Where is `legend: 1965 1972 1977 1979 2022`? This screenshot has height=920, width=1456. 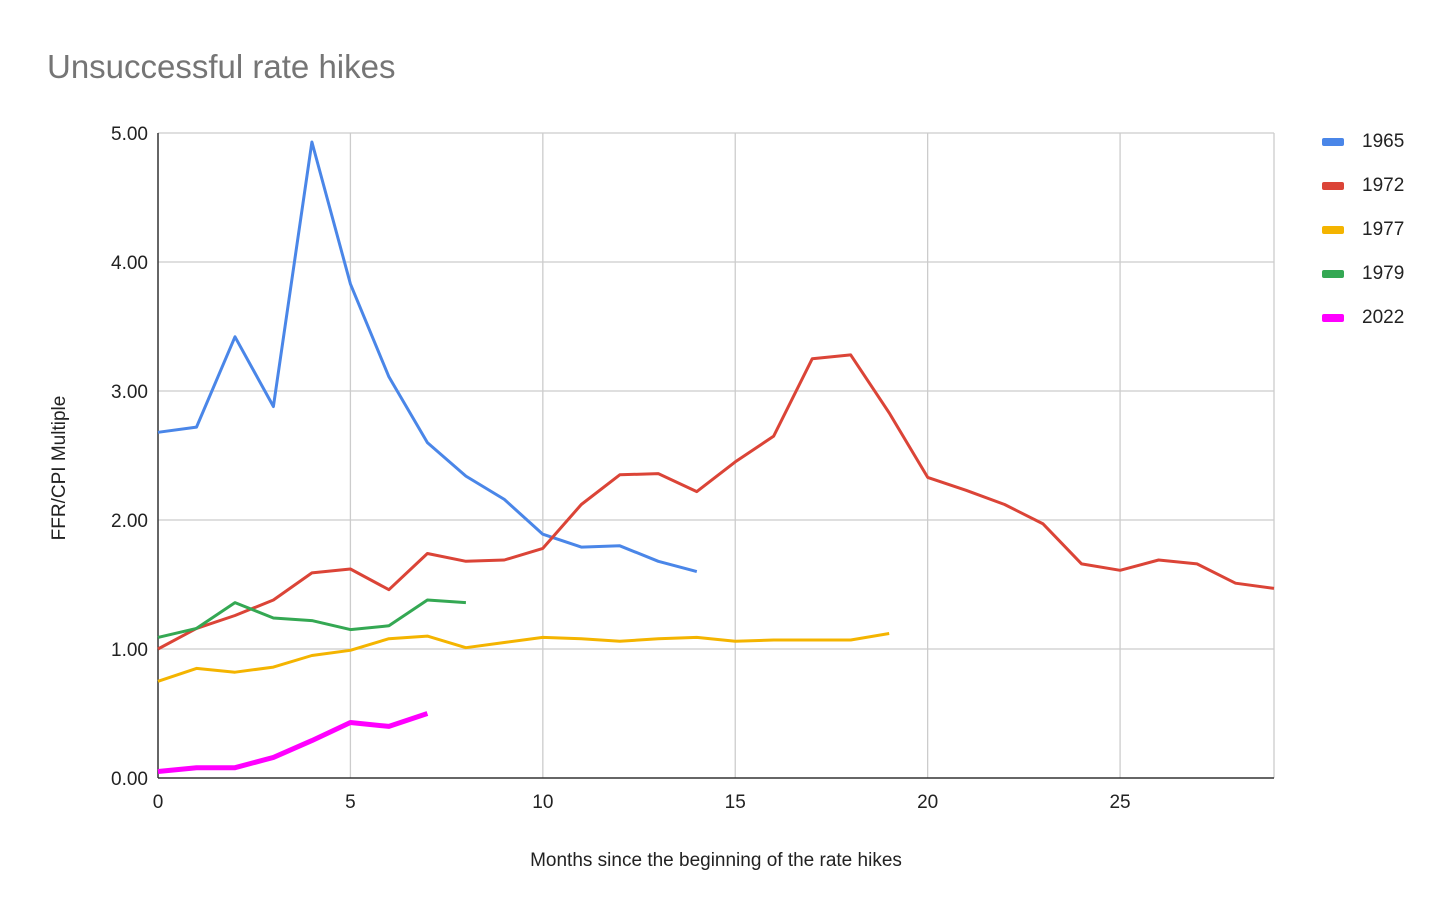 legend: 1965 1972 1977 1979 2022 is located at coordinates (1363, 230).